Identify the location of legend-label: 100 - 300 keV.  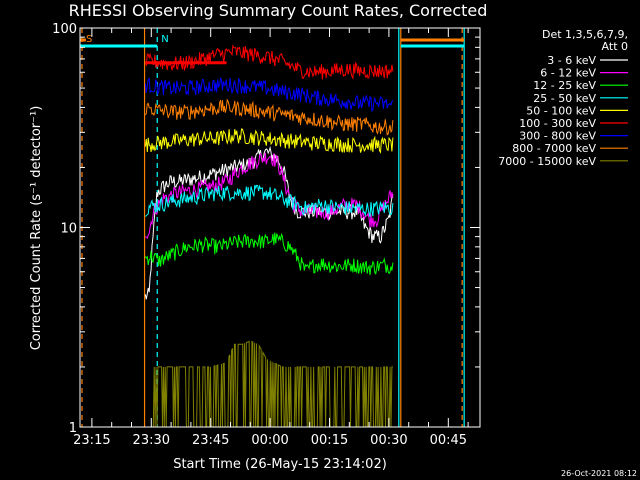
(557, 123).